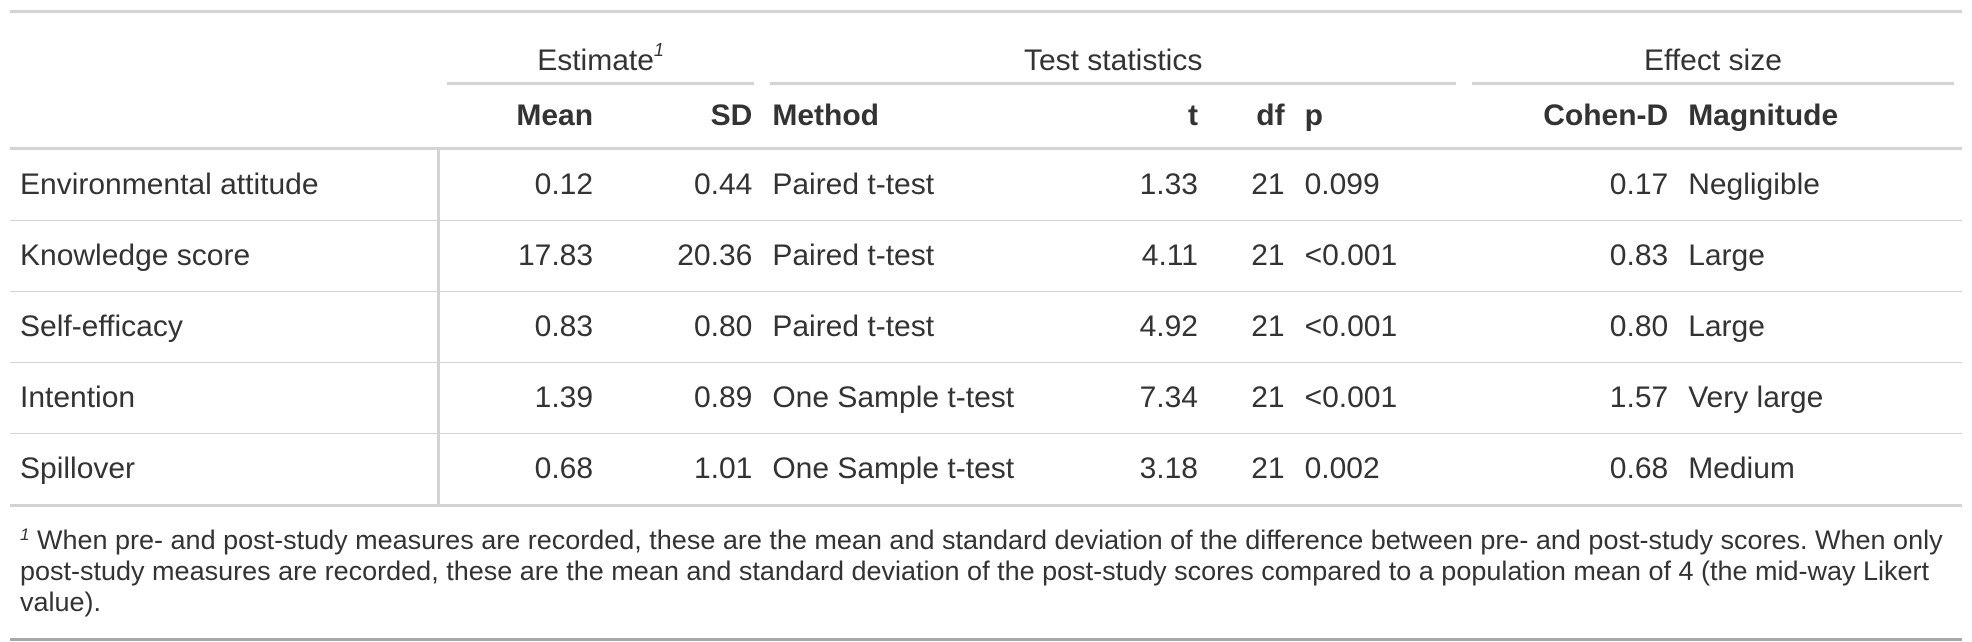 The height and width of the screenshot is (642, 1972). Describe the element at coordinates (683, 117) in the screenshot. I see `column-header-sd: SD` at that location.